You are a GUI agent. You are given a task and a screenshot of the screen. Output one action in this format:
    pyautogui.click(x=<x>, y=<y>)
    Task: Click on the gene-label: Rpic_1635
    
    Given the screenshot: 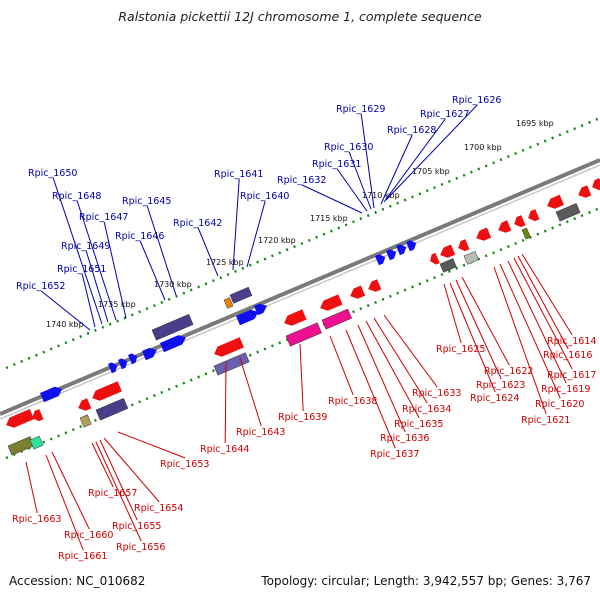 What is the action you would take?
    pyautogui.click(x=418, y=424)
    